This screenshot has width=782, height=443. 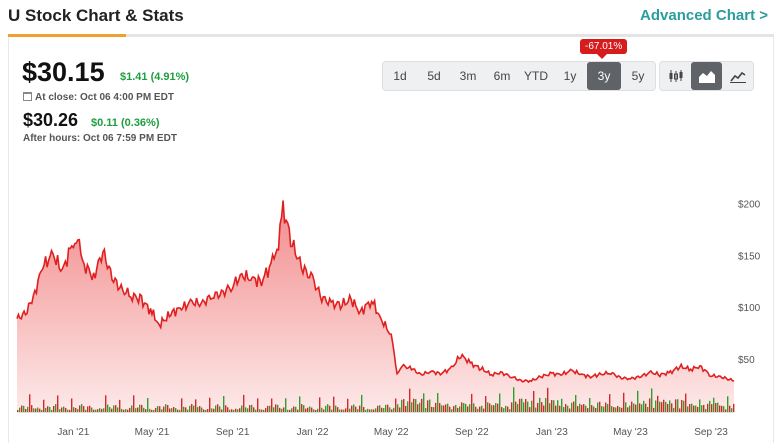 What do you see at coordinates (536, 76) in the screenshot?
I see `range-ytd: YTD` at bounding box center [536, 76].